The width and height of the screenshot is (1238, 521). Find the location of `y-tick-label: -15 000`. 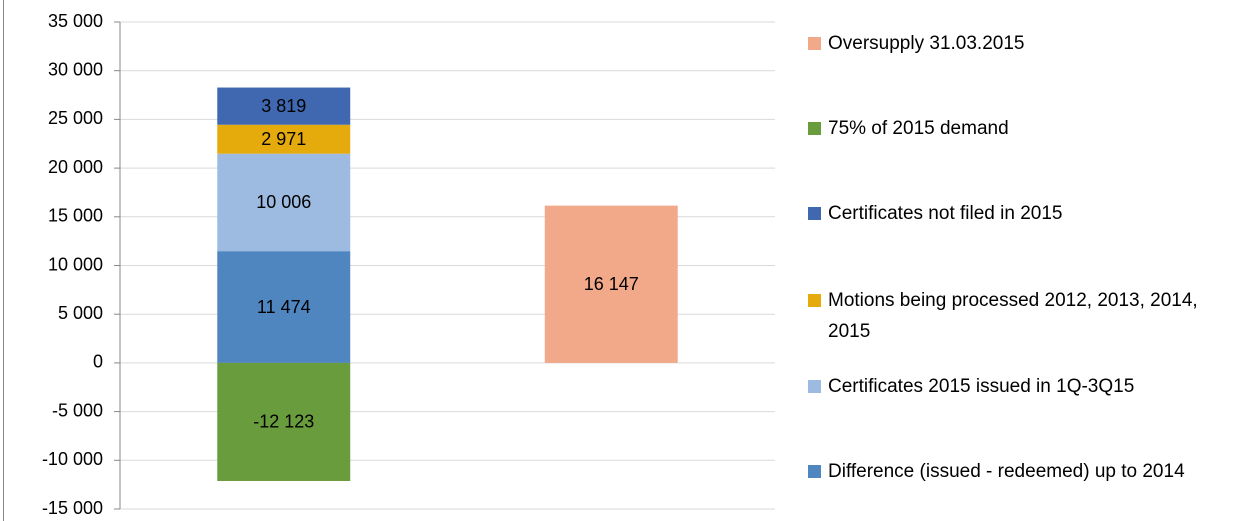

y-tick-label: -15 000 is located at coordinates (72, 508).